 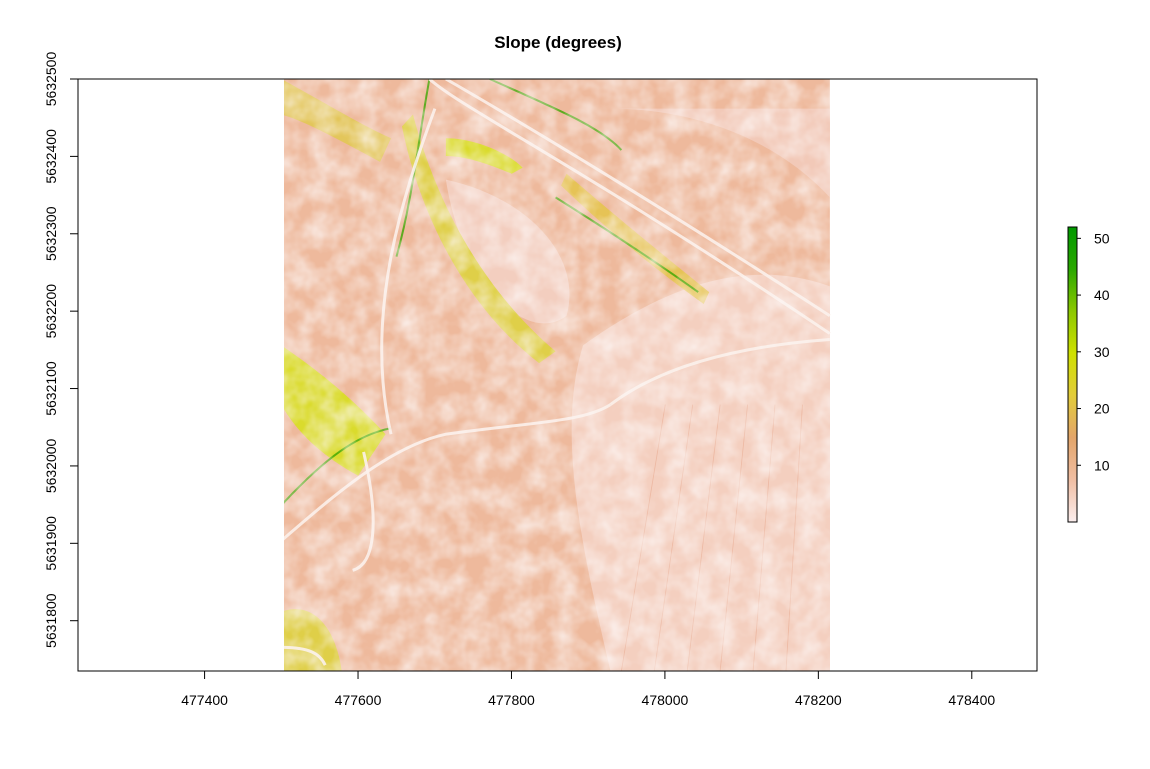 I want to click on y-tick-label: 5631900, so click(x=51, y=543).